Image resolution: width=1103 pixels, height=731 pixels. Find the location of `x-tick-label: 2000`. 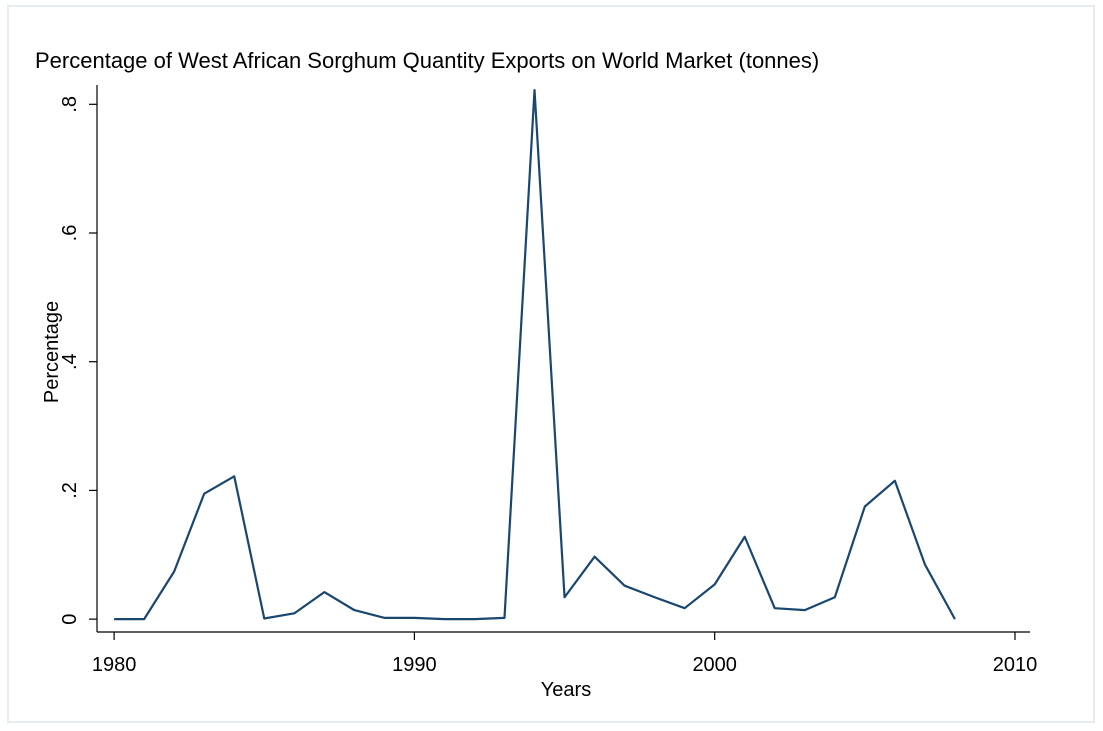

x-tick-label: 2000 is located at coordinates (714, 665).